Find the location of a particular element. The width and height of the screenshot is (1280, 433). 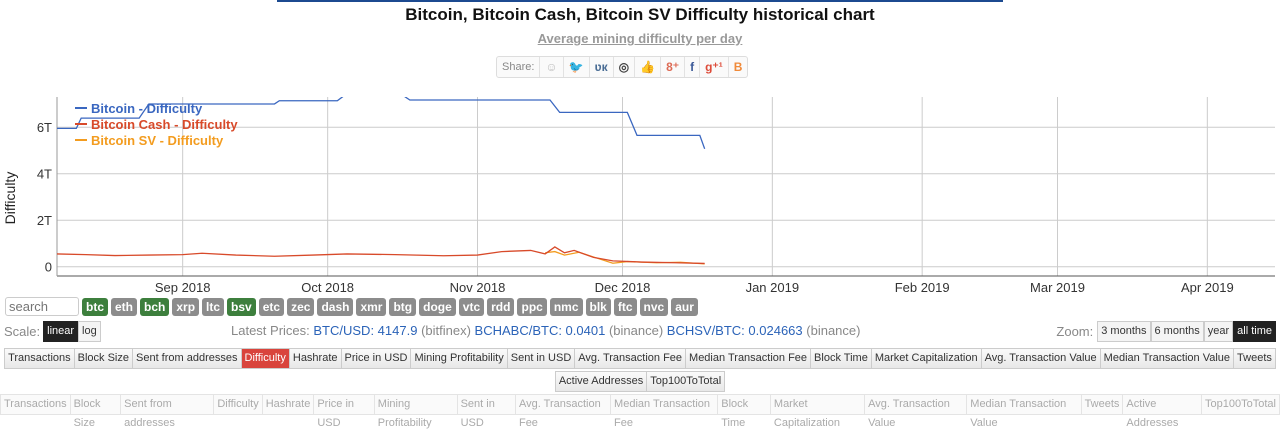

google-plus-one-icon: google-plus-one-icong⁺¹ is located at coordinates (714, 67).